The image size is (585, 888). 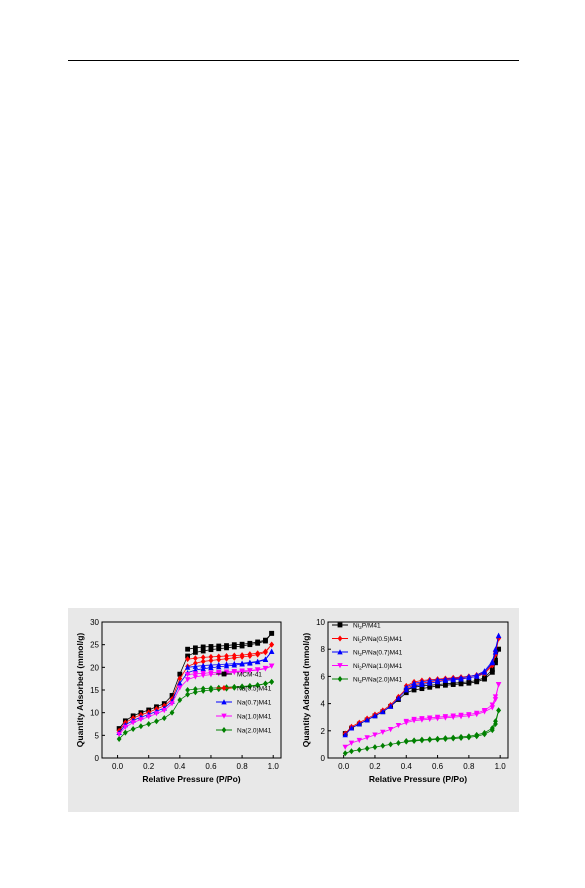 What do you see at coordinates (375, 766) in the screenshot?
I see `right-x-tick-label: 0.2` at bounding box center [375, 766].